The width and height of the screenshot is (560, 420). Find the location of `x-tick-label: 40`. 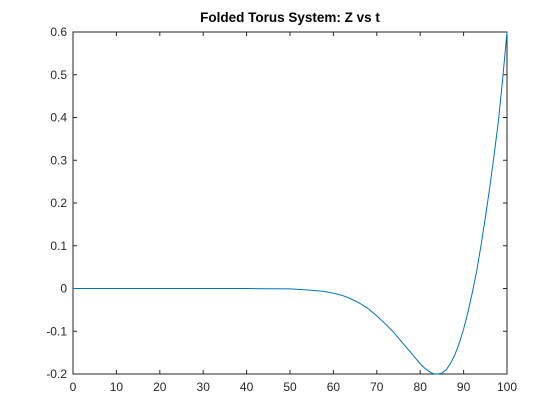

x-tick-label: 40 is located at coordinates (247, 387).